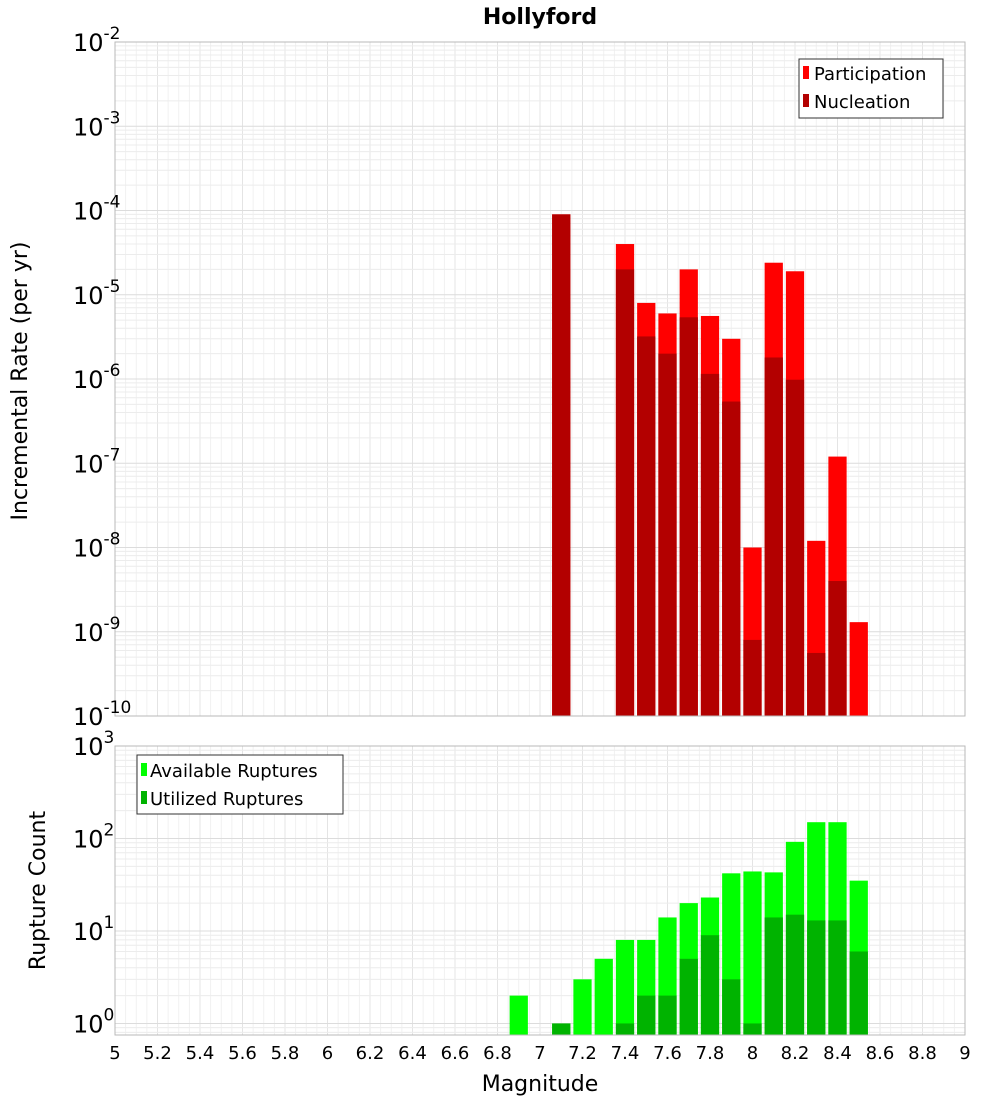 This screenshot has height=1104, width=1000. I want to click on y-tick-label: 10⁻⁹, so click(97, 630).